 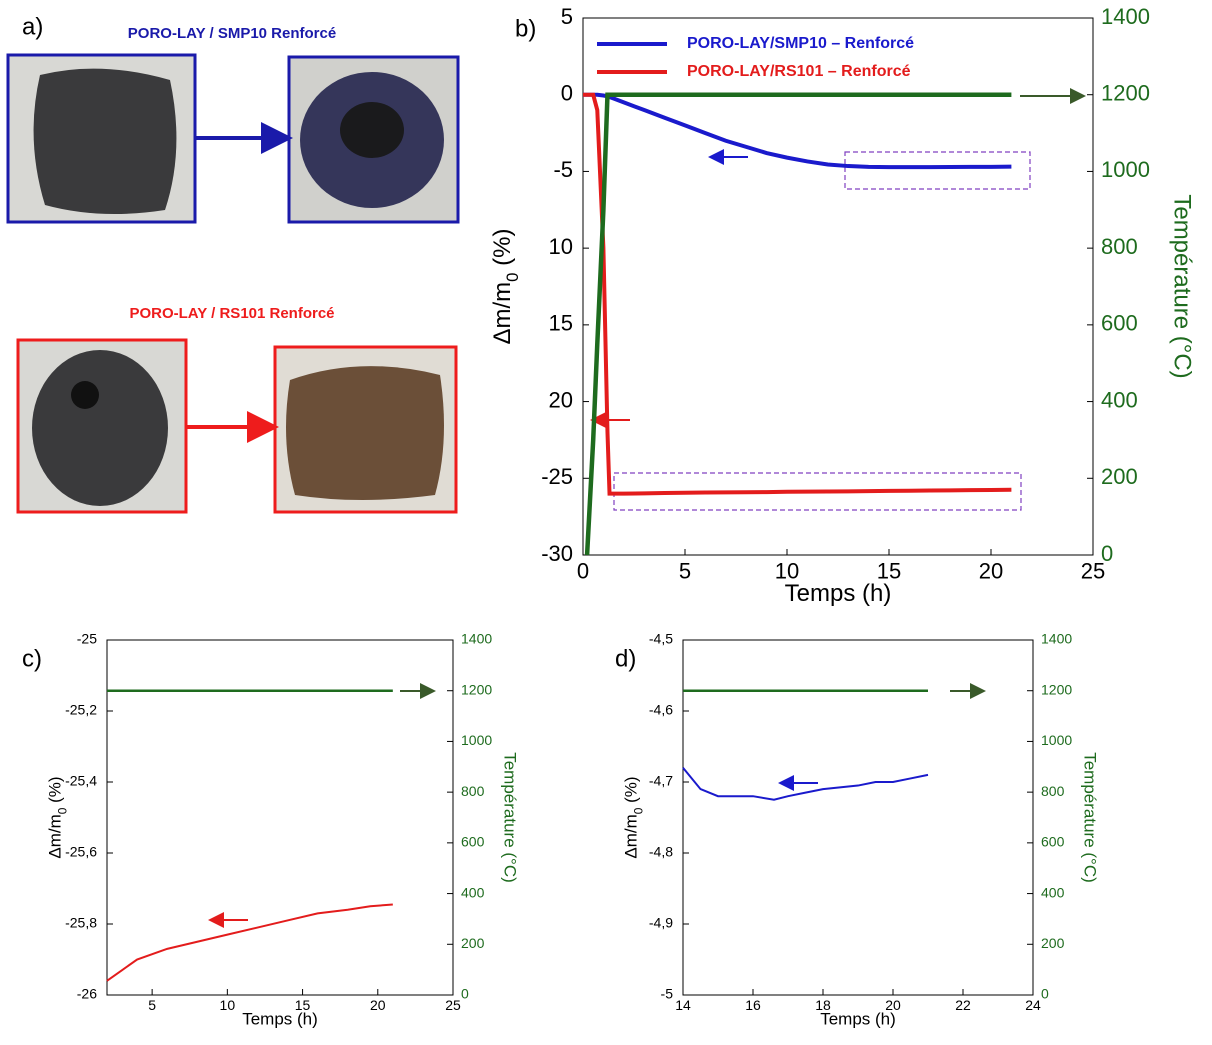 What do you see at coordinates (561, 399) in the screenshot?
I see `y-tick-label: 20` at bounding box center [561, 399].